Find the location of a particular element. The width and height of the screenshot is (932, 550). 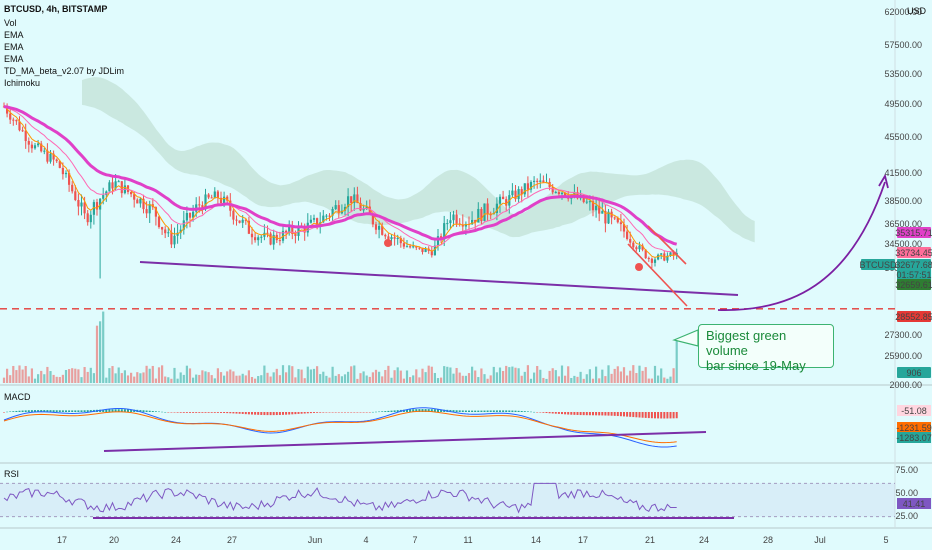

sell-marker is located at coordinates (388, 243).